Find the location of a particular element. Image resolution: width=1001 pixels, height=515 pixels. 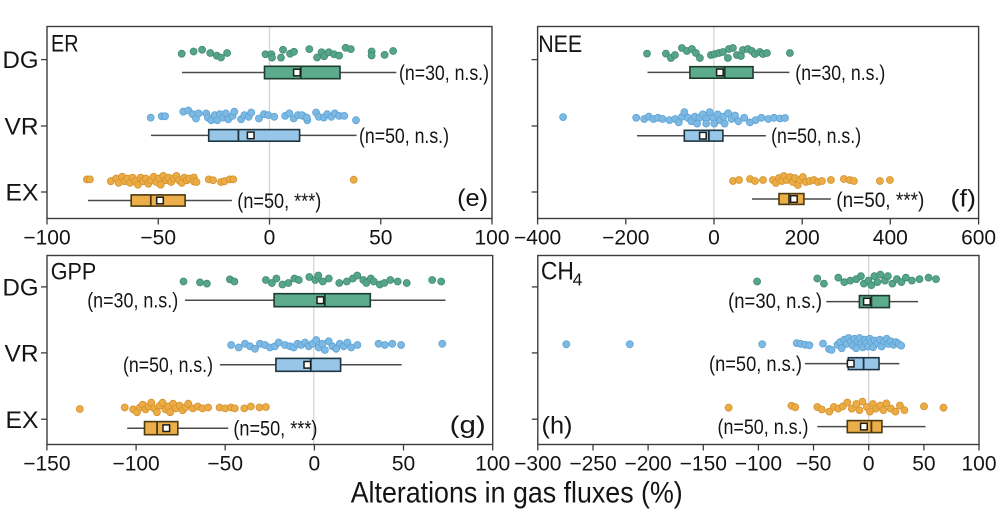

svg-text: (e) is located at coordinates (472, 198).